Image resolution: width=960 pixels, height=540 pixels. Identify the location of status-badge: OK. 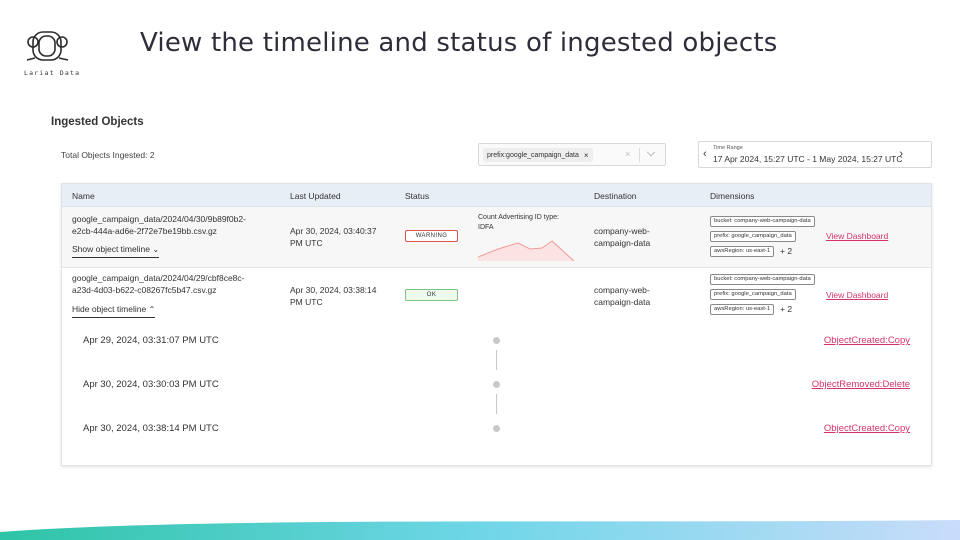
(431, 295).